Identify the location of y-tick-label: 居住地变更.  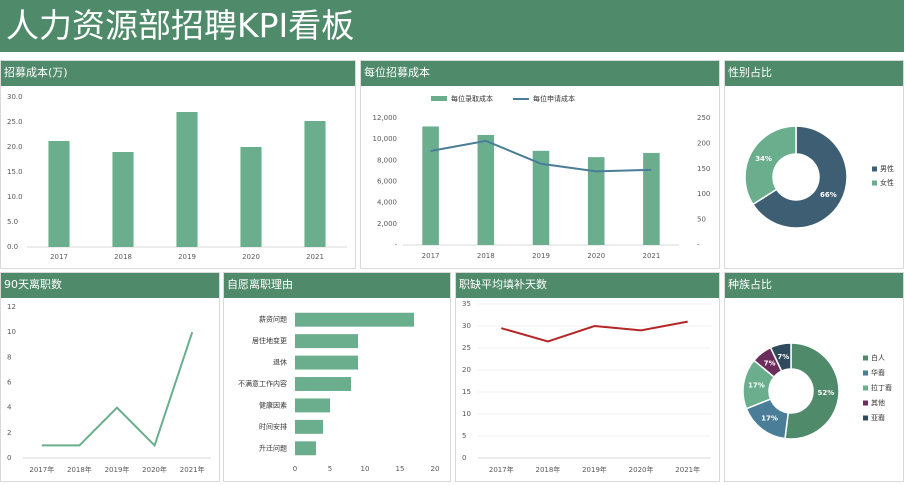
(269, 340).